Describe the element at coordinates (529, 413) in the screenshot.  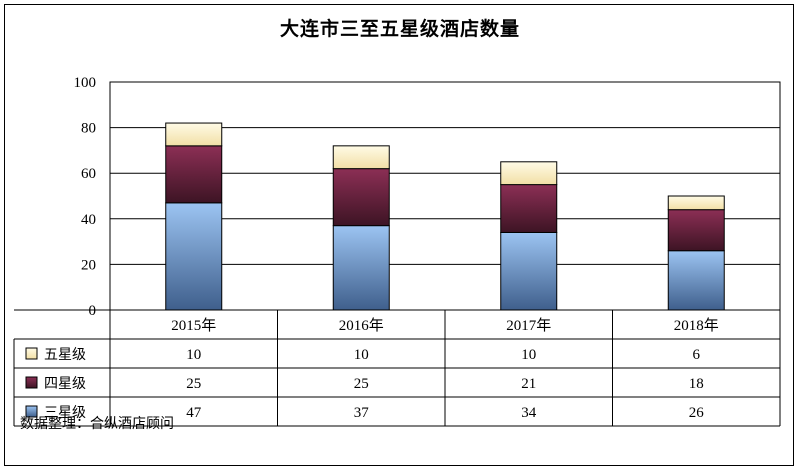
I see `data-label: 34` at that location.